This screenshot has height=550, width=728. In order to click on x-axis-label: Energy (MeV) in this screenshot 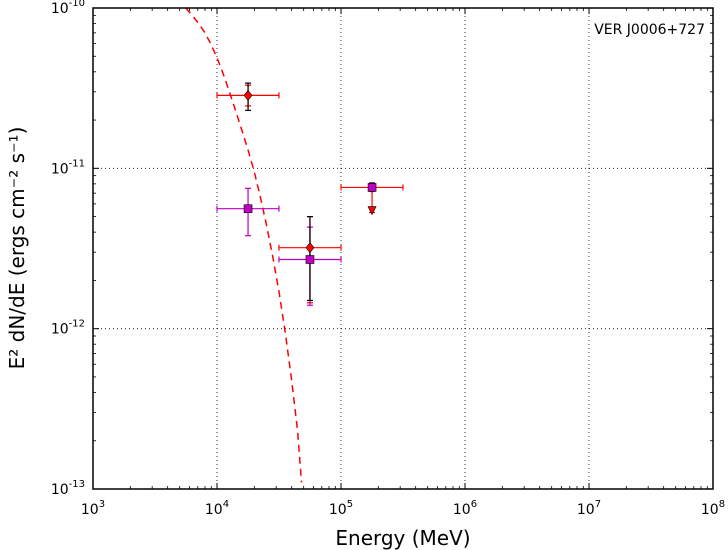, I will do `click(402, 538)`.